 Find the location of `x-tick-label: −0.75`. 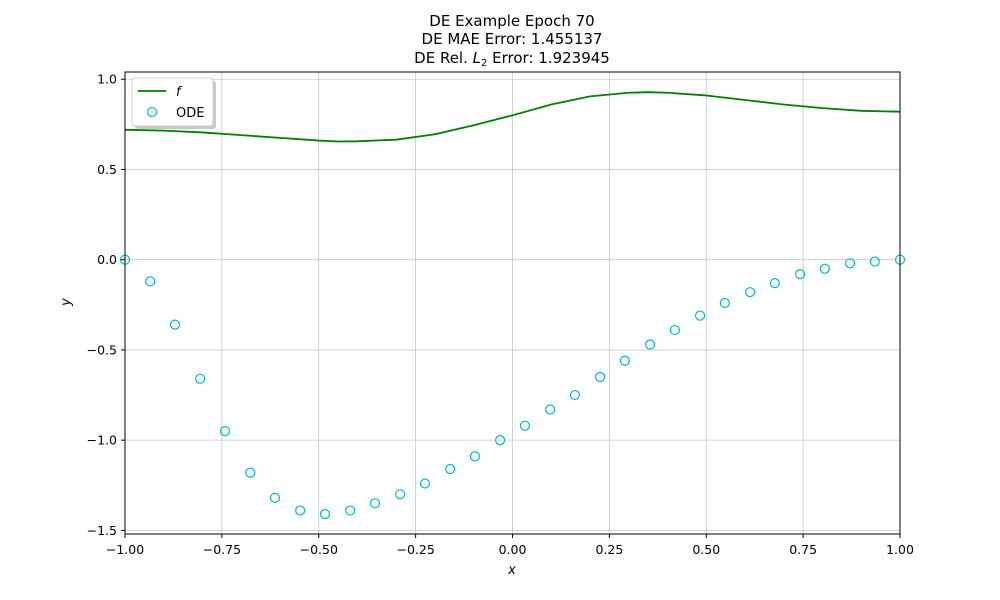

x-tick-label: −0.75 is located at coordinates (222, 549).